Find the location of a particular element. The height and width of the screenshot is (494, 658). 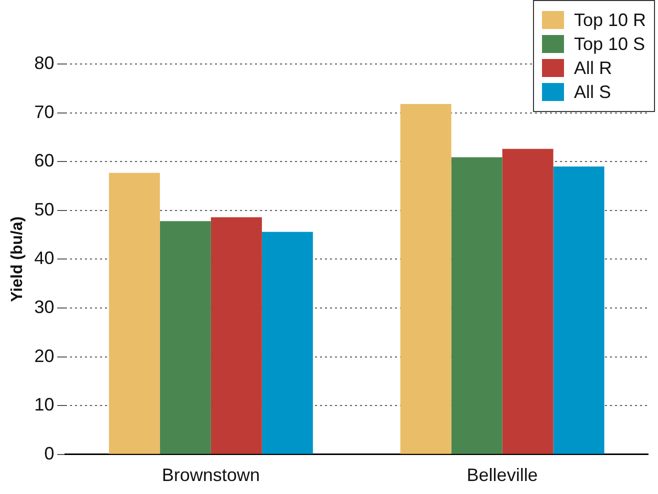

y-tick-label: 0 is located at coordinates (49, 453).